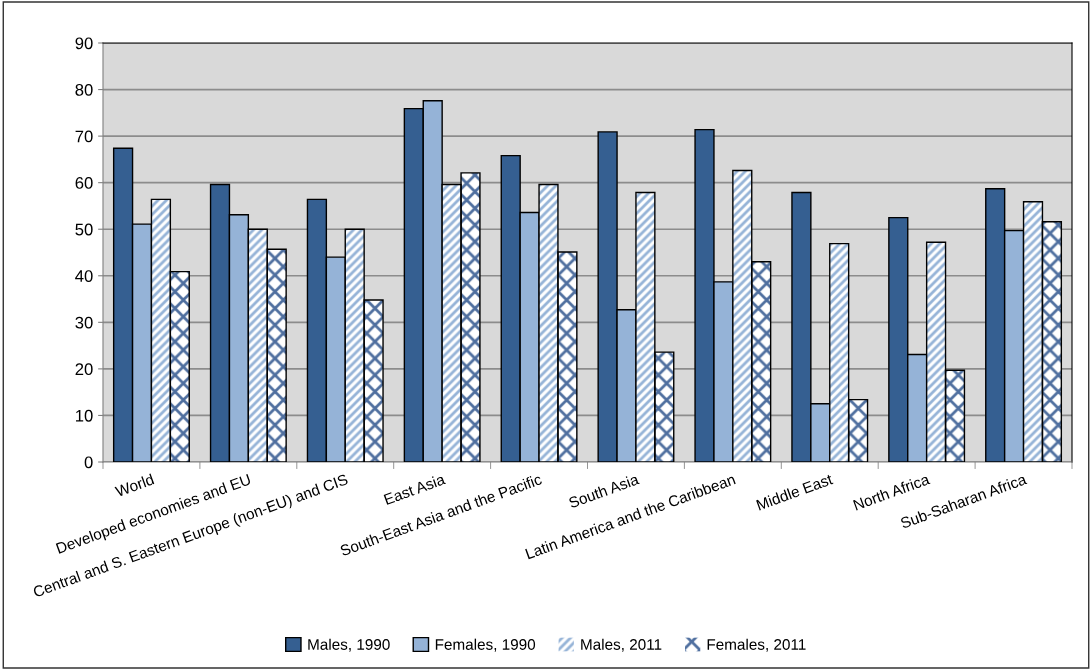  I want to click on legend-label: Females, 2011, so click(756, 645).